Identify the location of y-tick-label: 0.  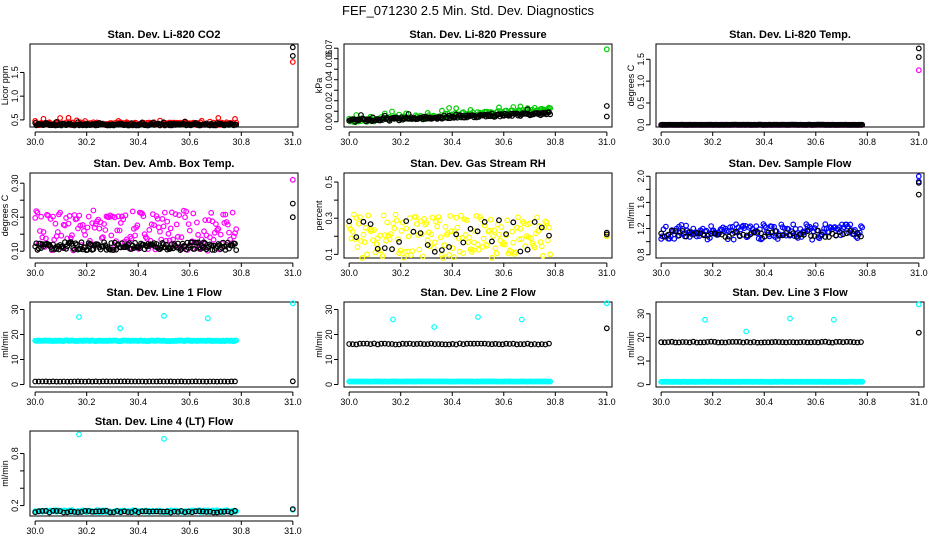
(641, 384).